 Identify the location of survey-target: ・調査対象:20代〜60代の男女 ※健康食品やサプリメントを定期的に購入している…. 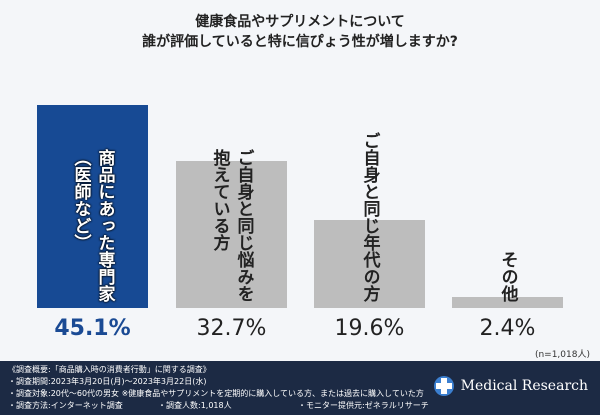
(216, 393).